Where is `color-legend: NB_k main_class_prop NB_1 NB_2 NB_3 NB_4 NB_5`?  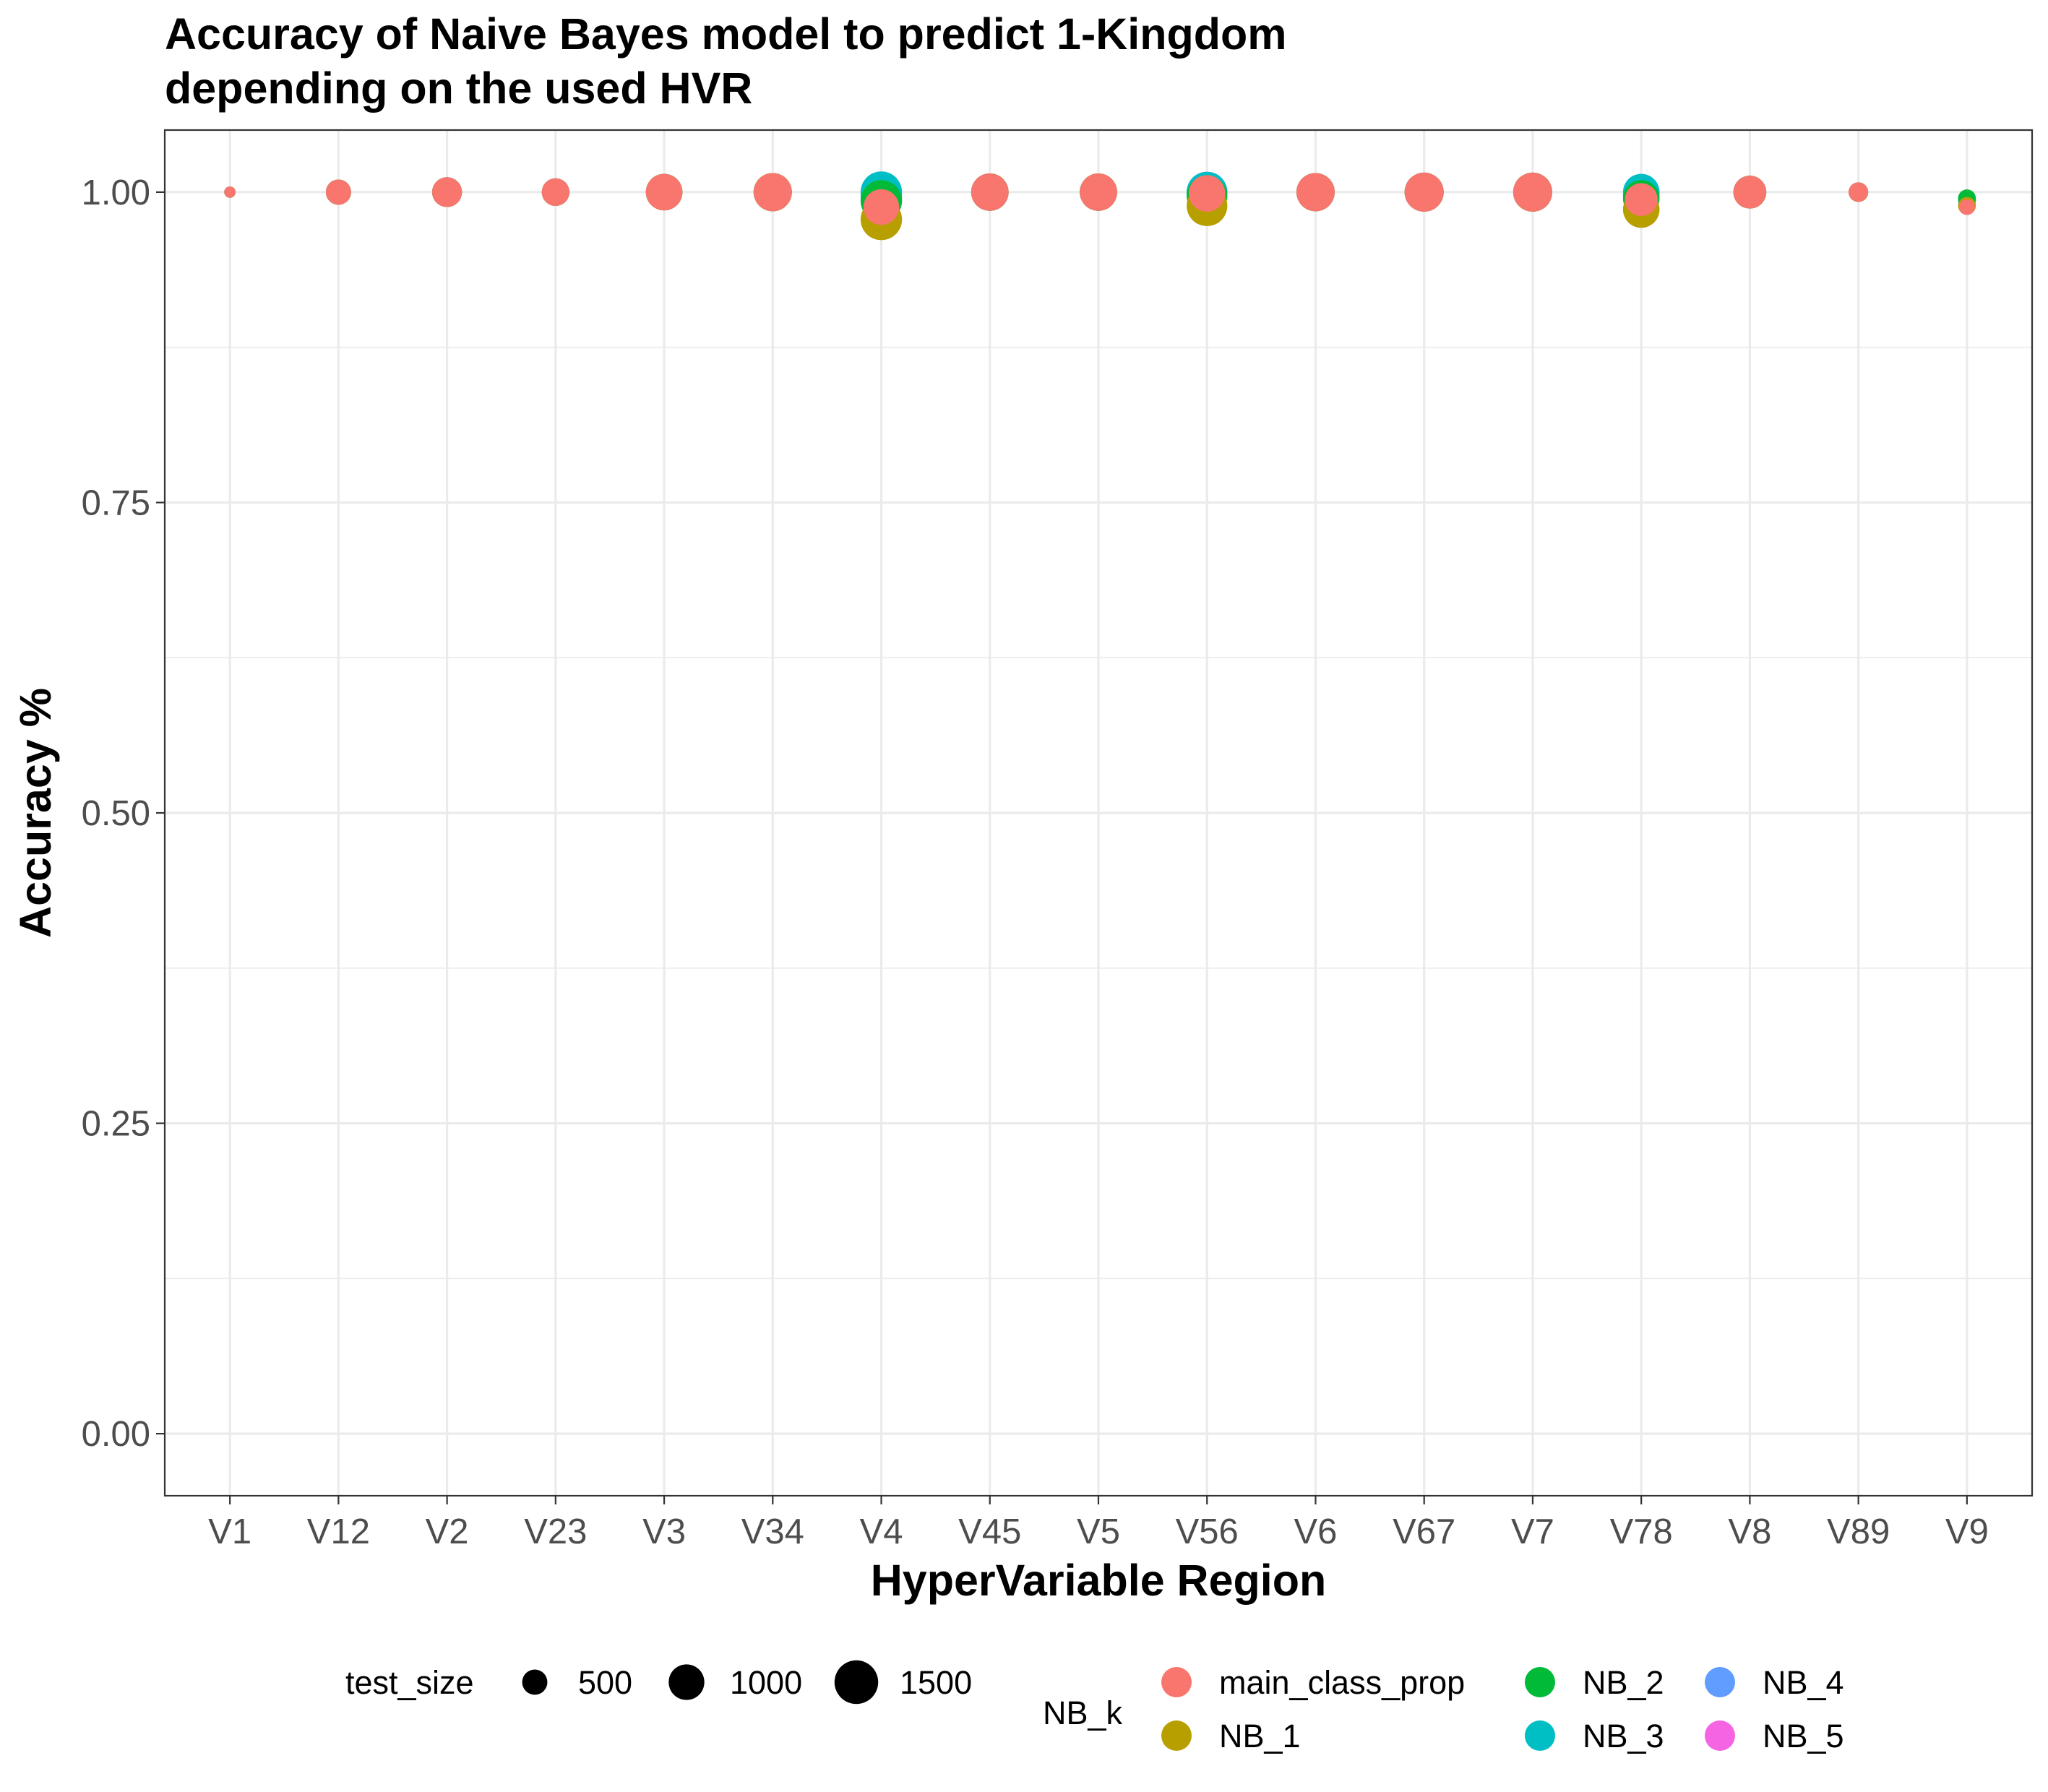
color-legend: NB_k main_class_prop NB_1 NB_2 NB_3 NB_4 NB_5 is located at coordinates (1443, 1709).